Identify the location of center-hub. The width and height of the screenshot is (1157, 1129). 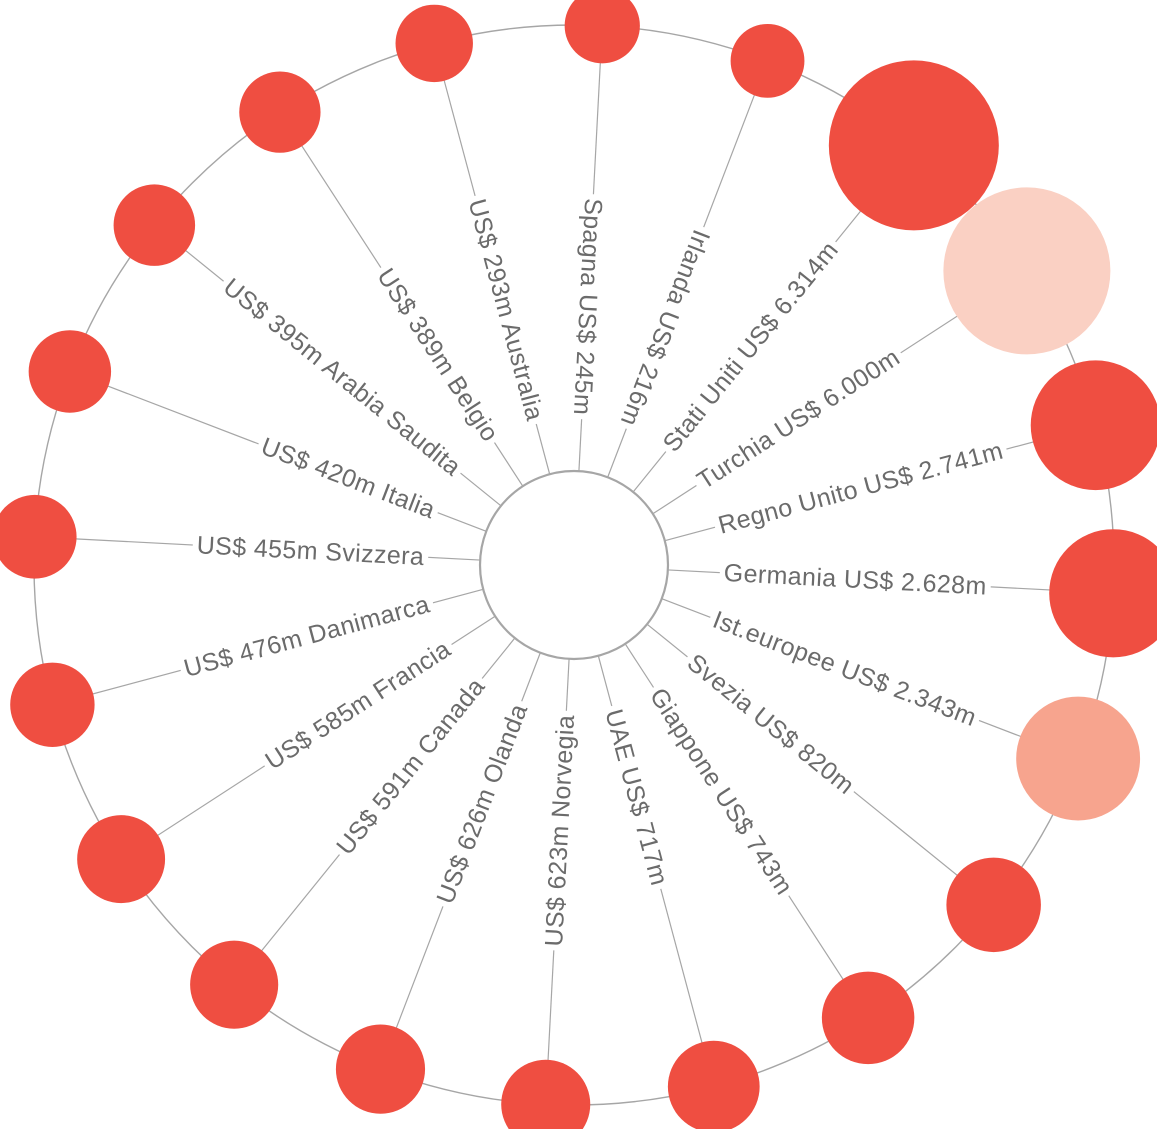
(574, 565).